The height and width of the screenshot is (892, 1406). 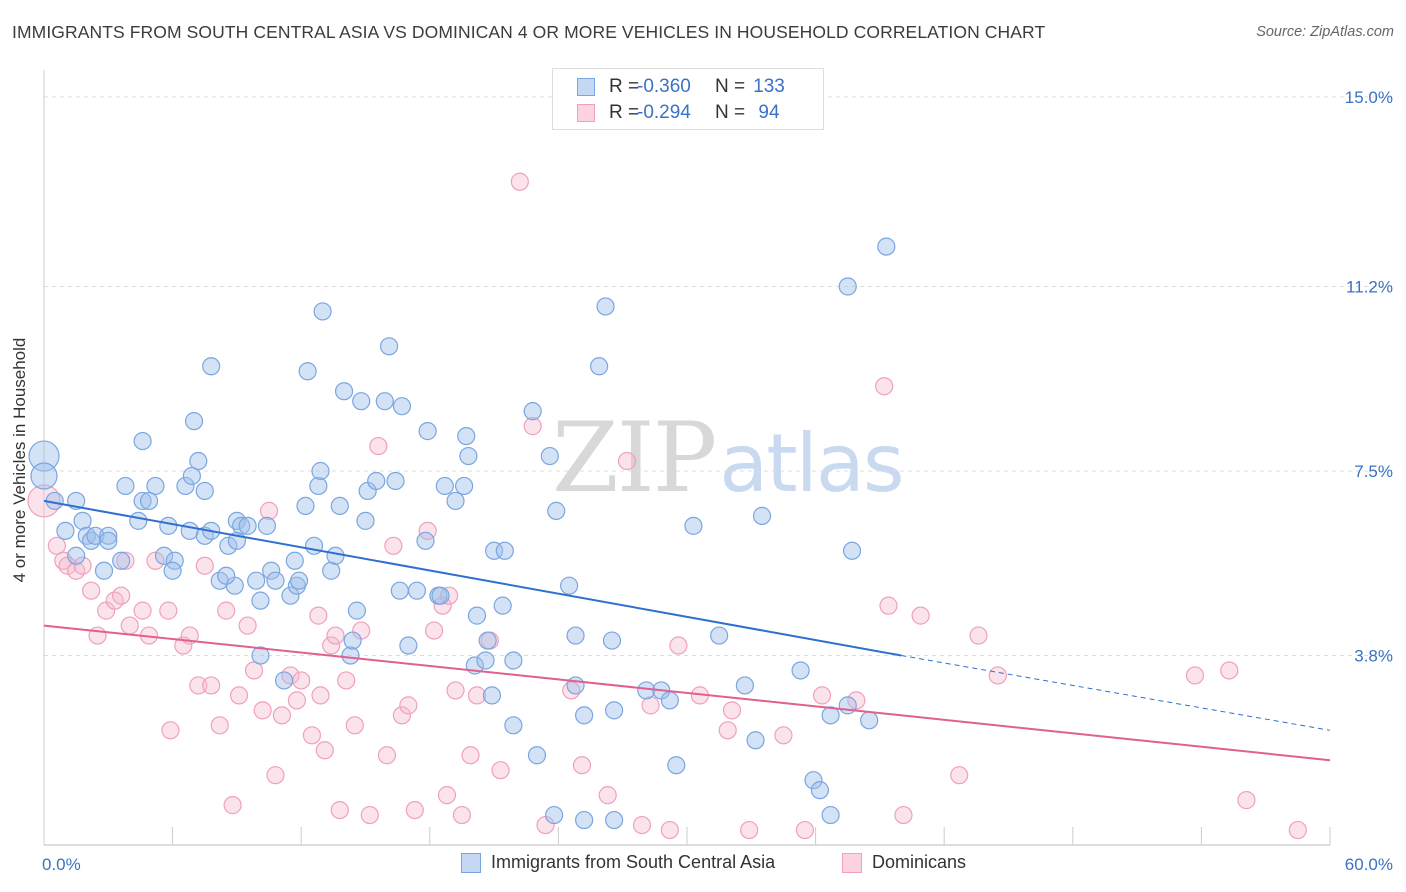 I want to click on zipatlas-watermark: ZIPatlas, so click(x=728, y=458).